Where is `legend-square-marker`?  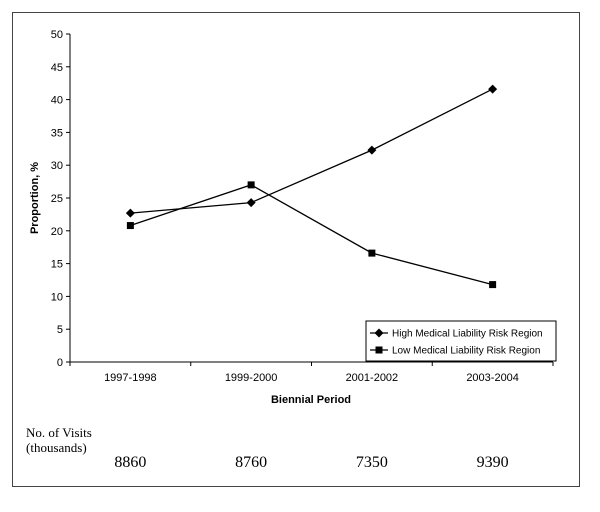
legend-square-marker is located at coordinates (379, 350).